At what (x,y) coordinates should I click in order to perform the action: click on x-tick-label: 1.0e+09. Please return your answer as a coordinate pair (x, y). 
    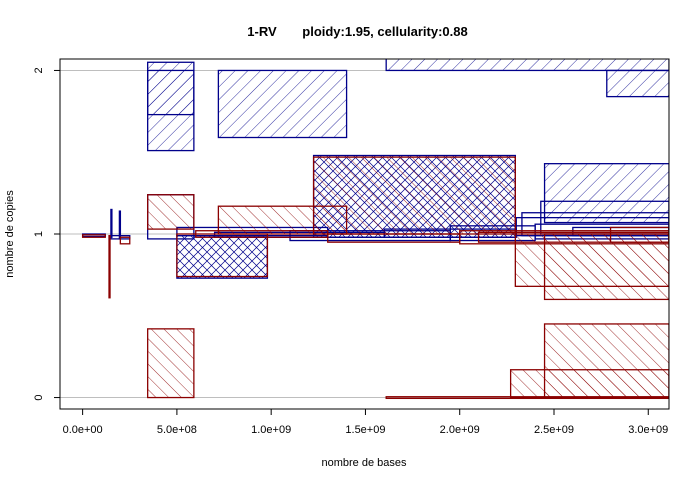
    Looking at the image, I should click on (271, 430).